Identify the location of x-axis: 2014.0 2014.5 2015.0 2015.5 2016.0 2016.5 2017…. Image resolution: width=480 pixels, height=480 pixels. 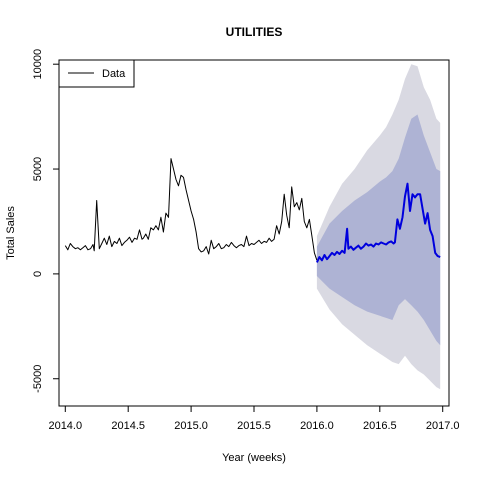
(254, 418).